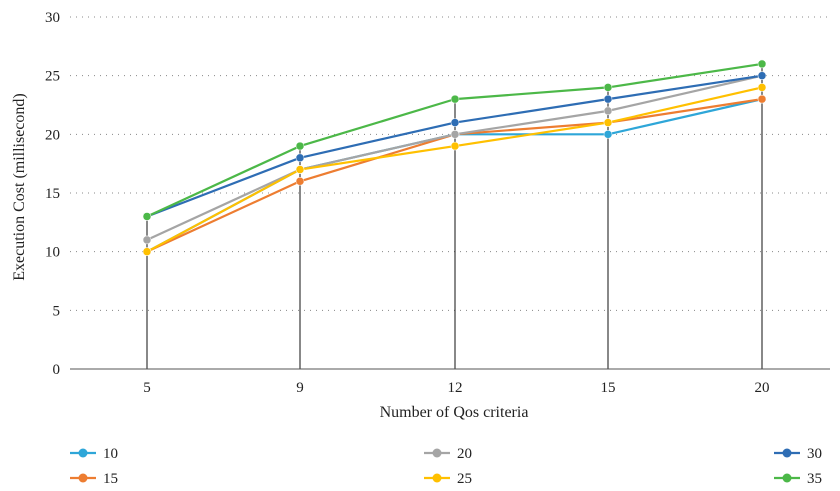  What do you see at coordinates (454, 412) in the screenshot?
I see `x-axis-title: Number of Qos criteria` at bounding box center [454, 412].